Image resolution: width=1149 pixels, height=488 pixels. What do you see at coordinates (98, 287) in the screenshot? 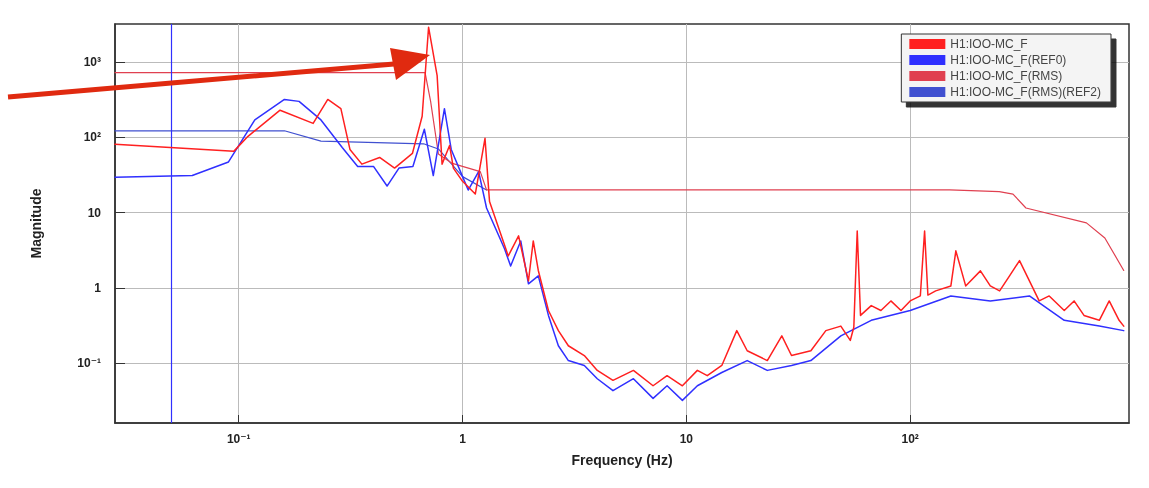
I see `y-tick-label: 1` at bounding box center [98, 287].